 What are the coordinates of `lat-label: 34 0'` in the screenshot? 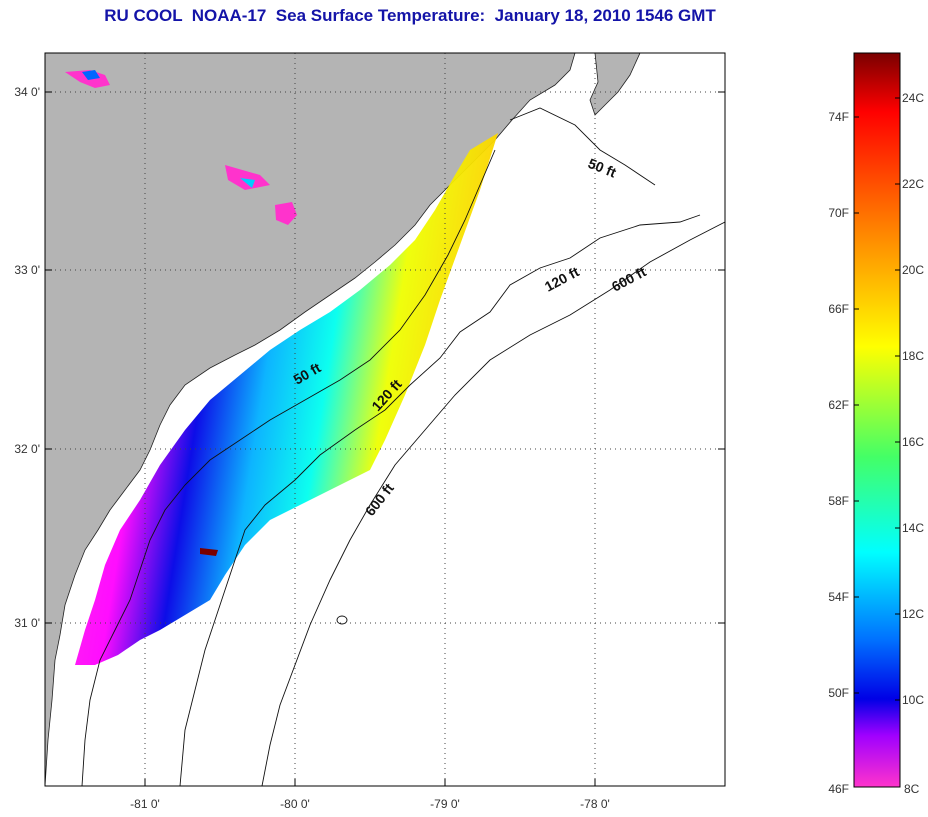 It's located at (27, 92).